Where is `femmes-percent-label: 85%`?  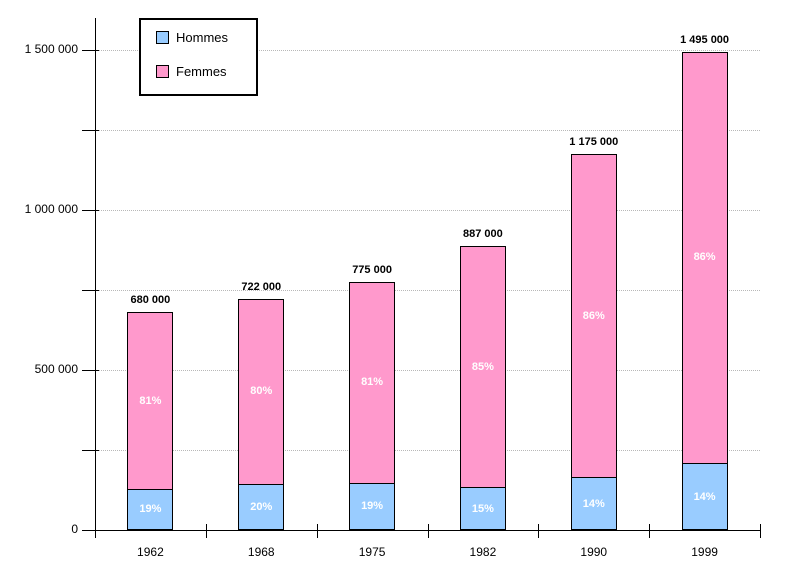 femmes-percent-label: 85% is located at coordinates (482, 366).